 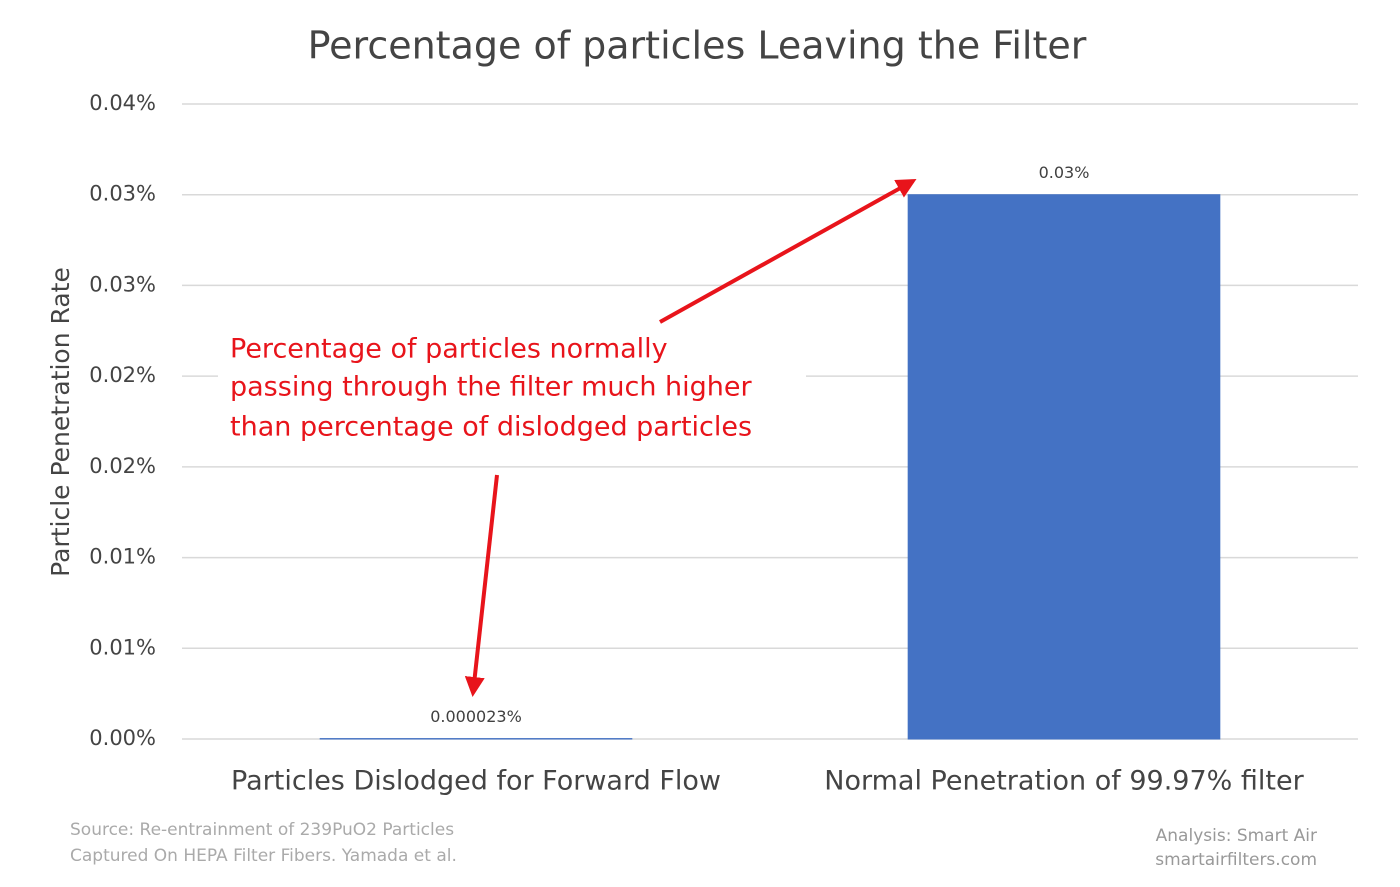 What do you see at coordinates (1064, 467) in the screenshot?
I see `bar` at bounding box center [1064, 467].